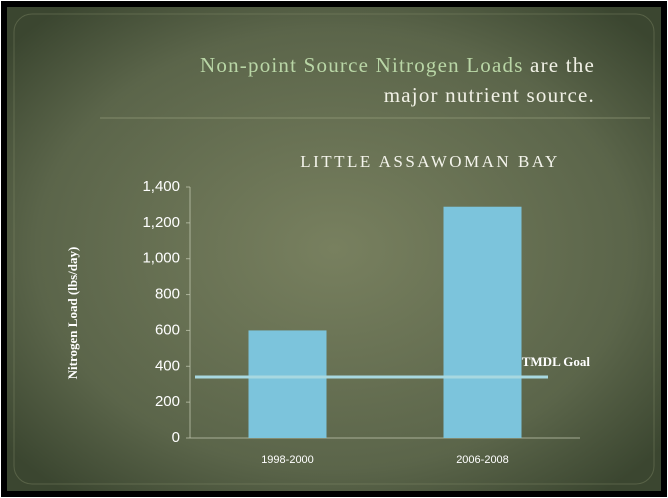 The height and width of the screenshot is (498, 668). I want to click on y-tick-label: 800, so click(167, 294).